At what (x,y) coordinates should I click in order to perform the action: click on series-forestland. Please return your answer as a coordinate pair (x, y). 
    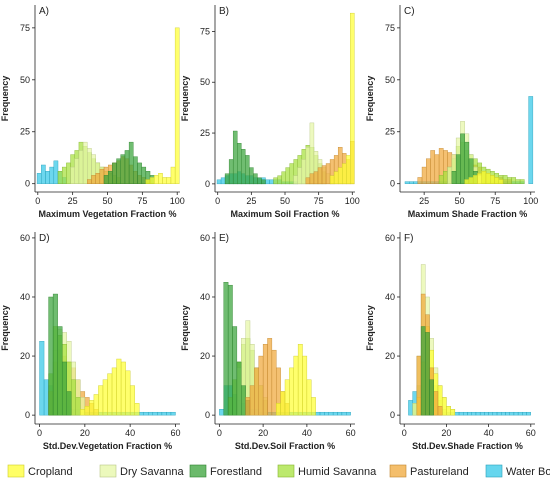
    Looking at the image, I should click on (464, 158).